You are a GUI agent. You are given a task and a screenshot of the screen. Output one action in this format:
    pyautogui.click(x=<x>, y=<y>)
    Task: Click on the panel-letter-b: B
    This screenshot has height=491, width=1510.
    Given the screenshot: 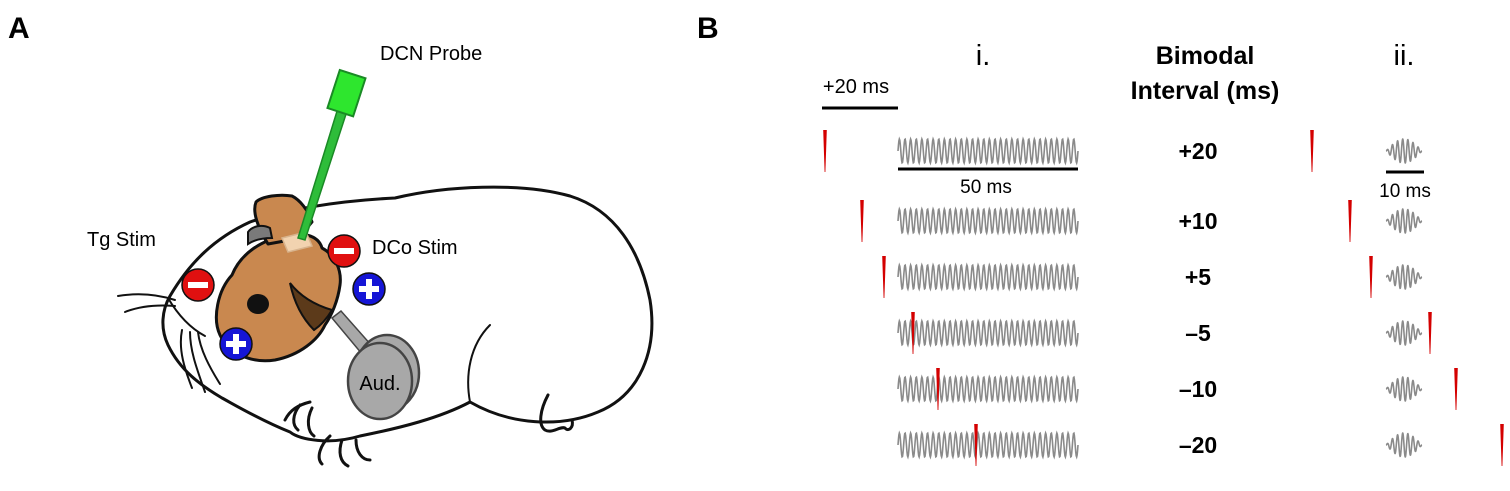 What is the action you would take?
    pyautogui.click(x=708, y=28)
    